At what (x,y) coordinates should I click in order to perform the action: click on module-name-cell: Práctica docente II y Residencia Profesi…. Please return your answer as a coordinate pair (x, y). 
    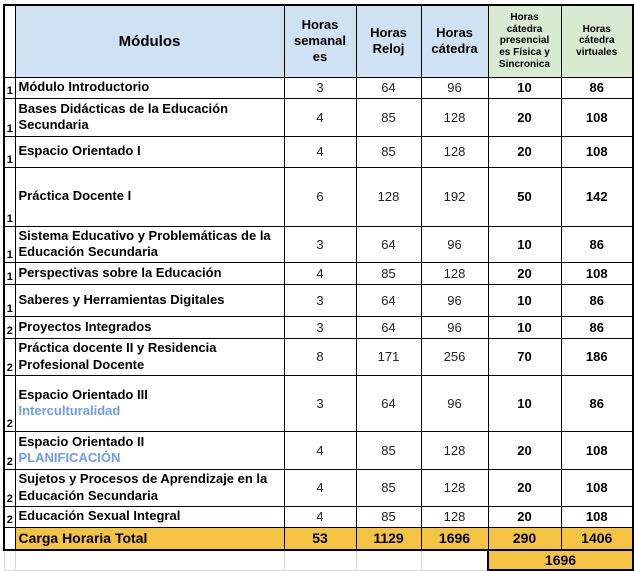
    Looking at the image, I should click on (149, 356).